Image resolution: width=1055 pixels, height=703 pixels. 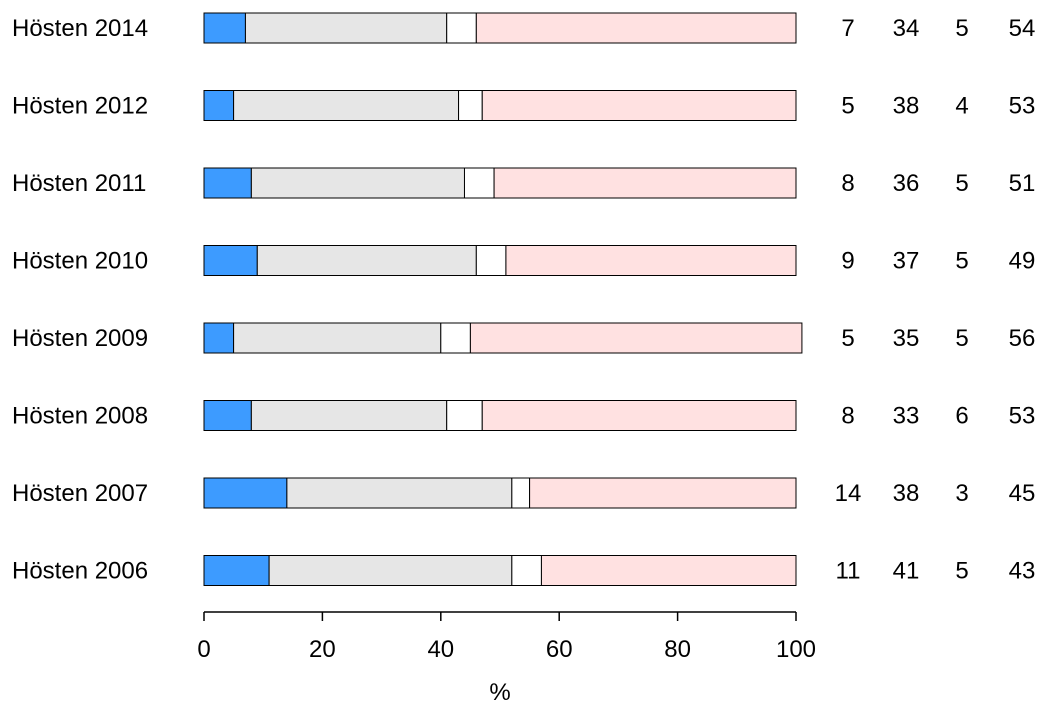 What do you see at coordinates (961, 493) in the screenshot?
I see `data-label: 3` at bounding box center [961, 493].